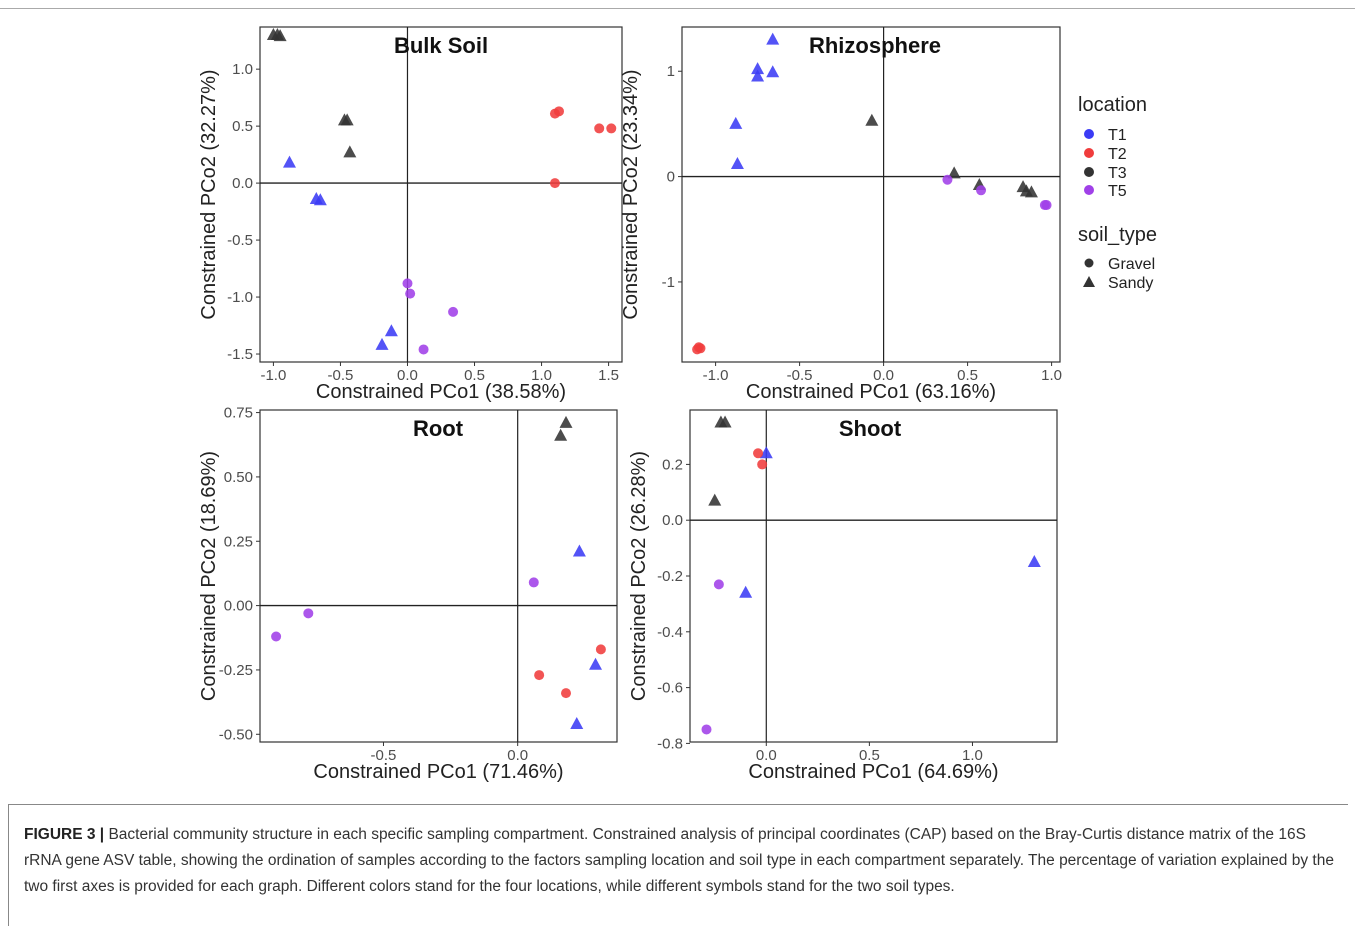 This screenshot has height=926, width=1355. I want to click on root-point-t1-sandy, so click(579, 550).